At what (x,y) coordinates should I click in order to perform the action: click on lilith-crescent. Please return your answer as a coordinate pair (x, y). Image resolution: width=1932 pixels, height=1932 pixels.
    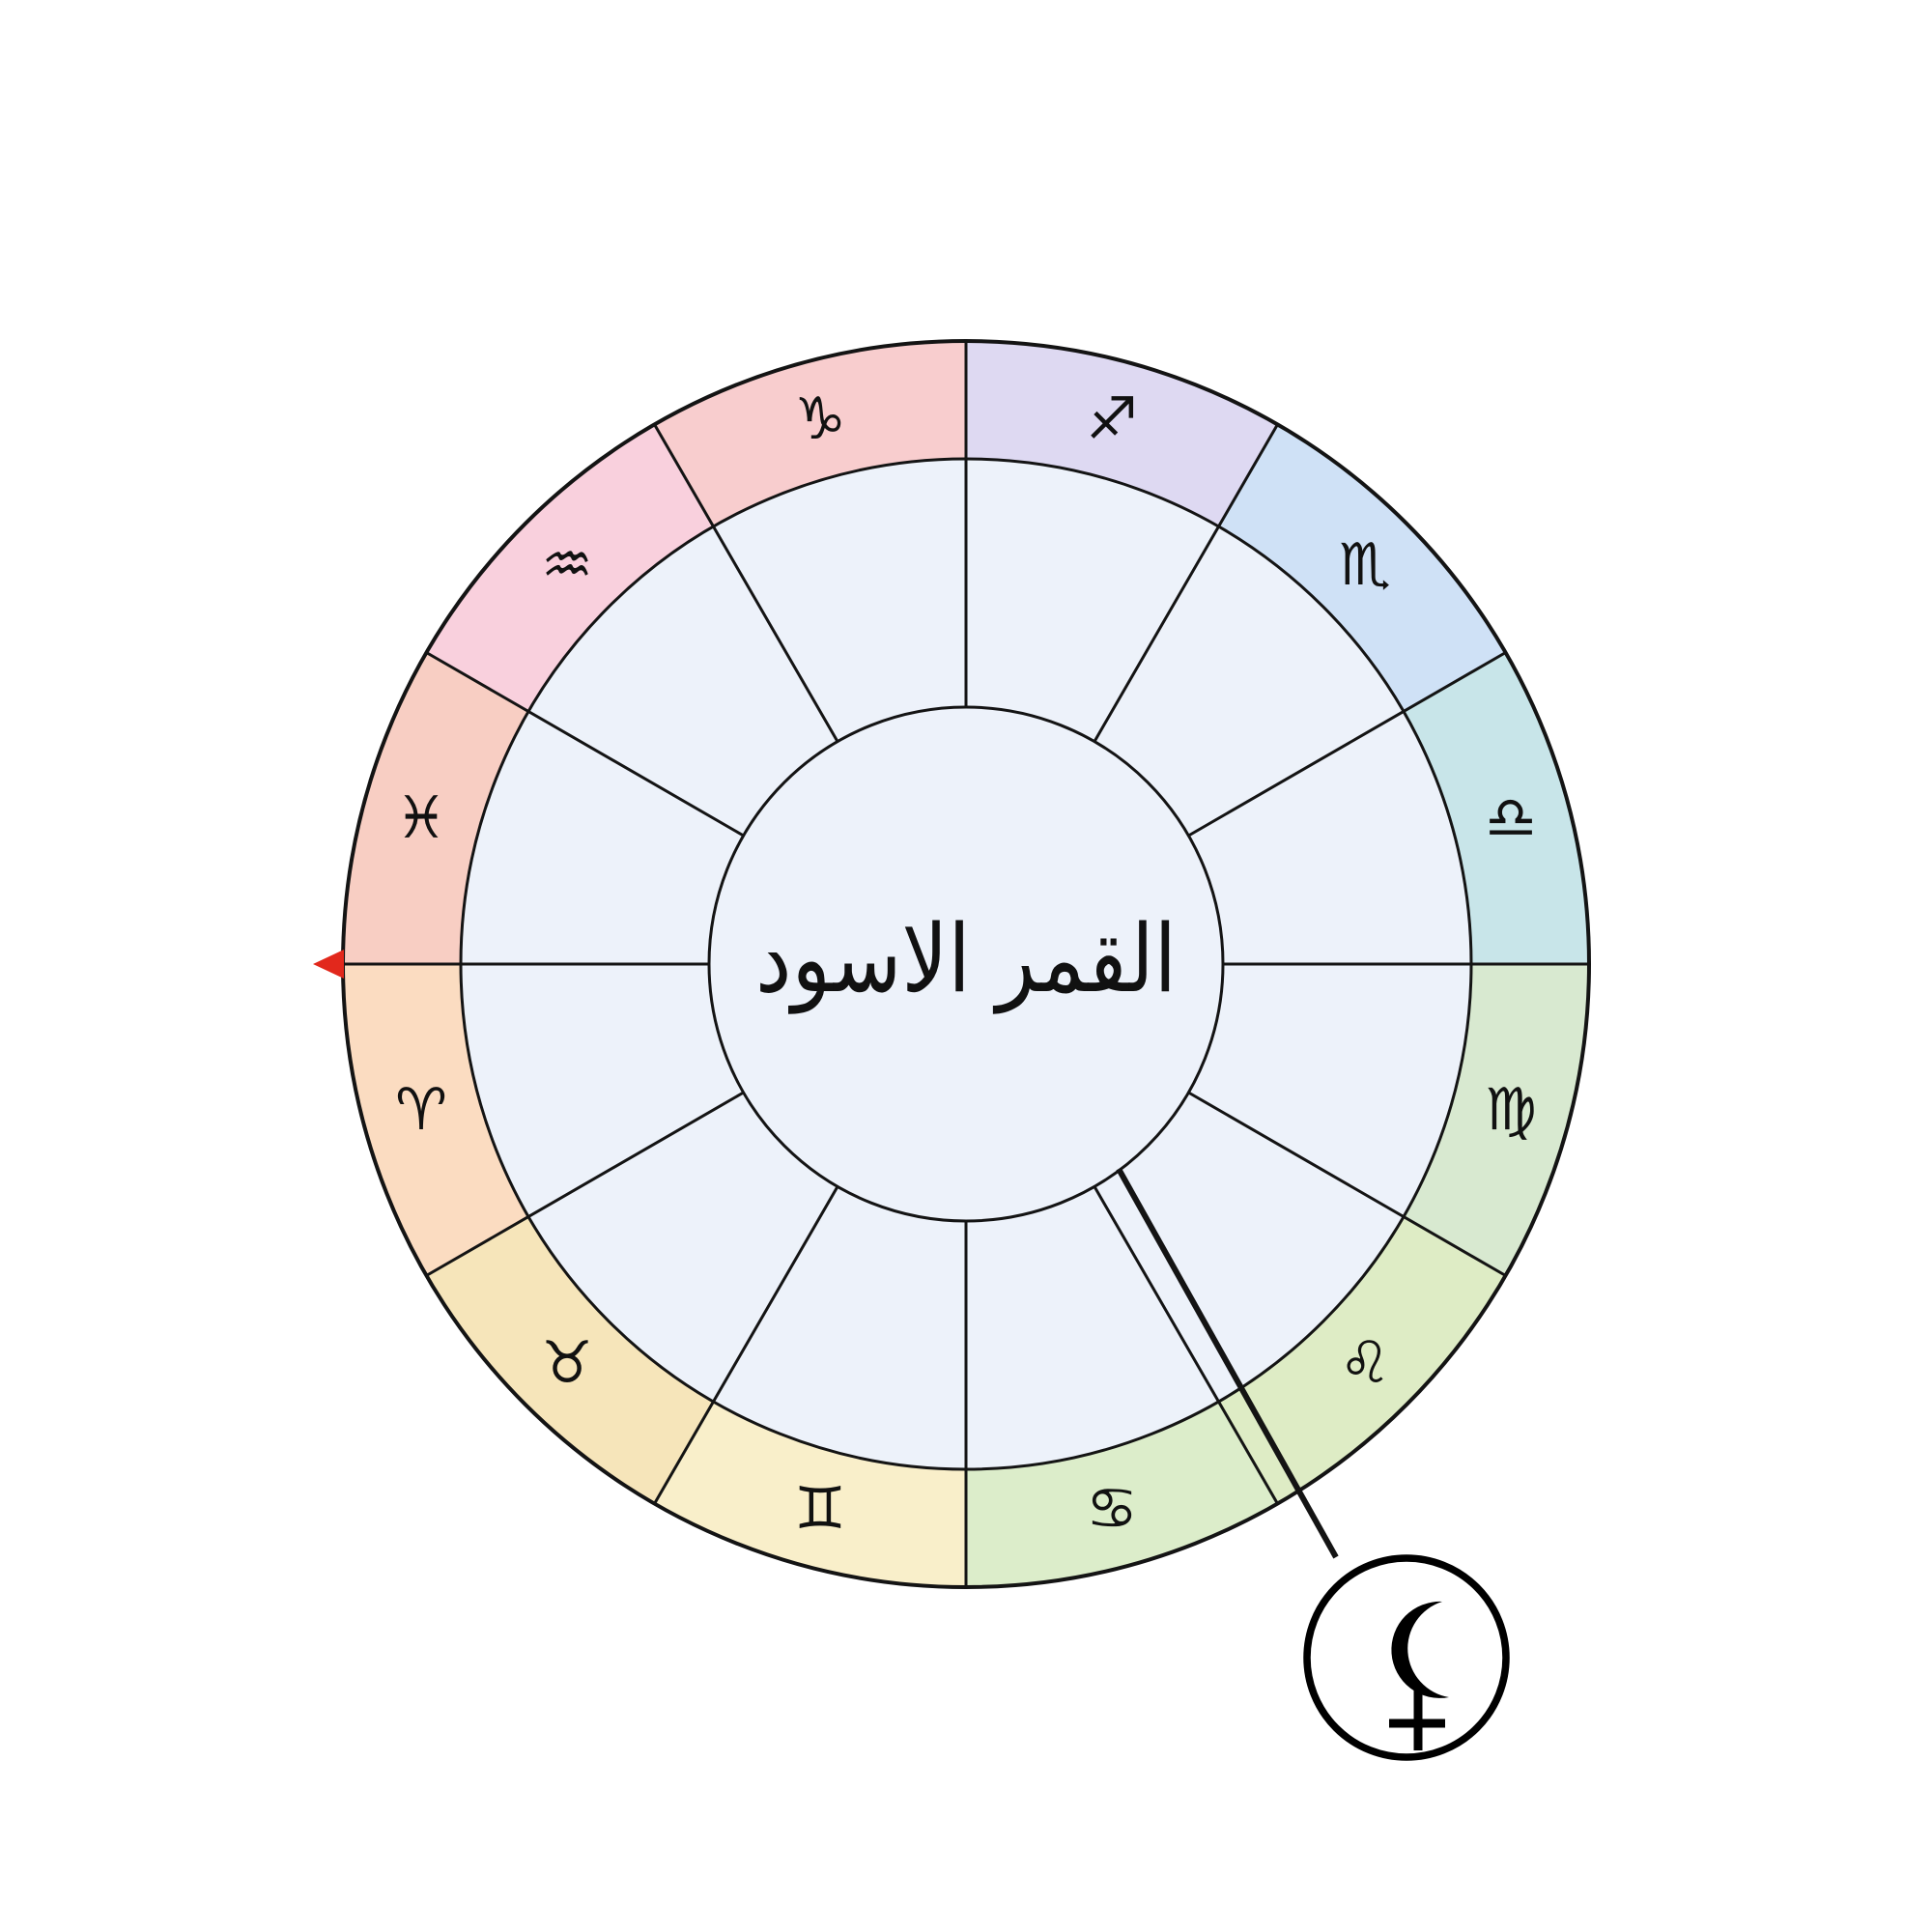
    Looking at the image, I should click on (1420, 1649).